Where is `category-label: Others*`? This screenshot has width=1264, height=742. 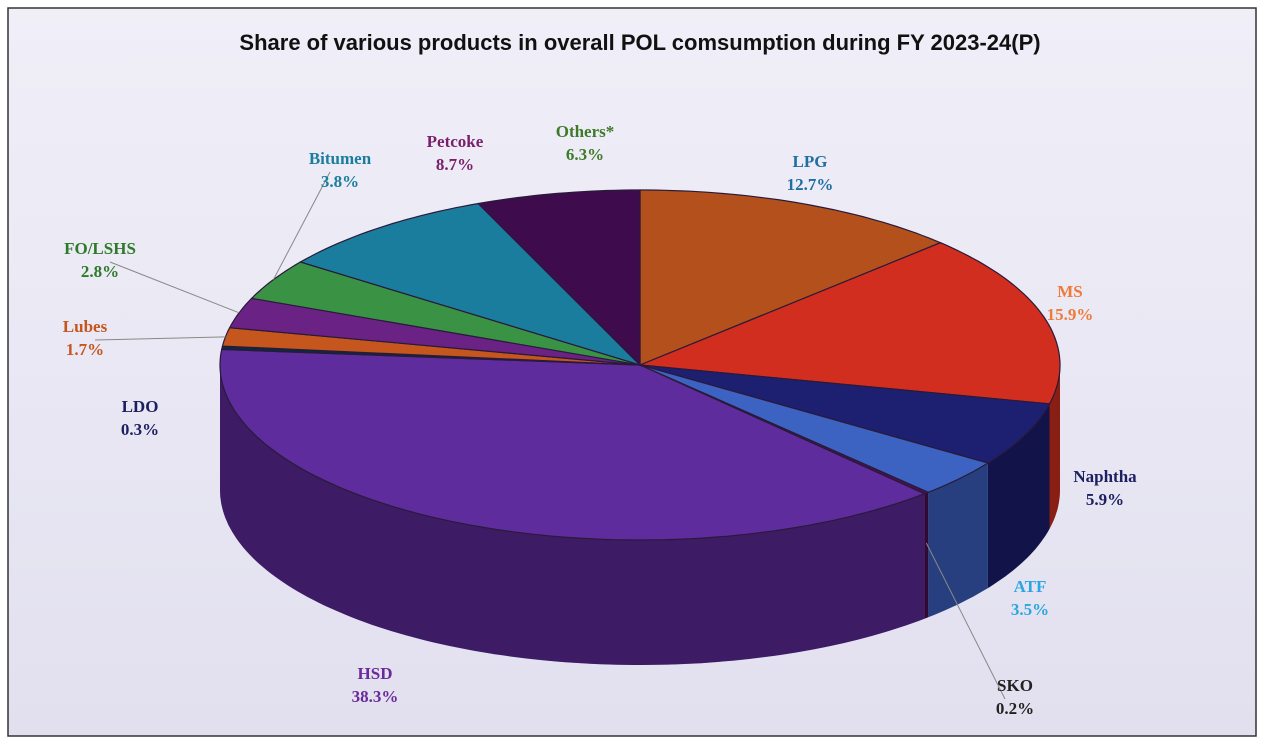
category-label: Others* is located at coordinates (585, 131).